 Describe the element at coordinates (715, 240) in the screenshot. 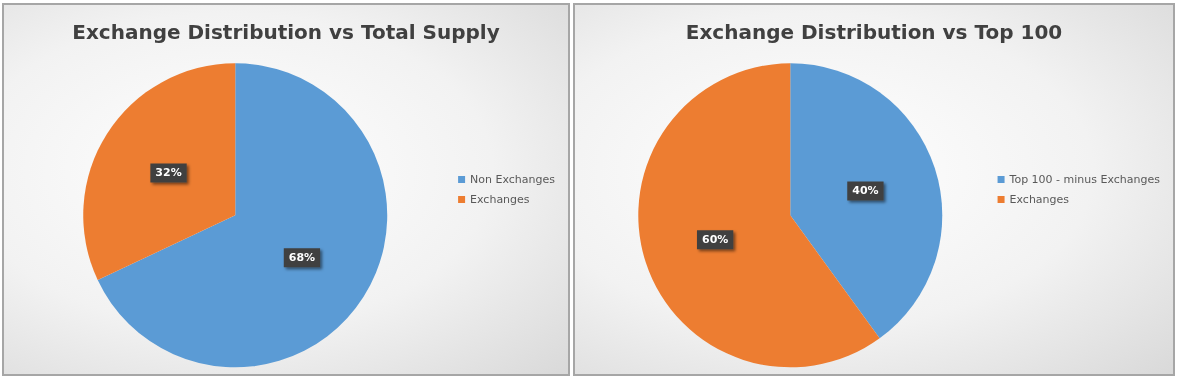

I see `data-label: 60%` at that location.